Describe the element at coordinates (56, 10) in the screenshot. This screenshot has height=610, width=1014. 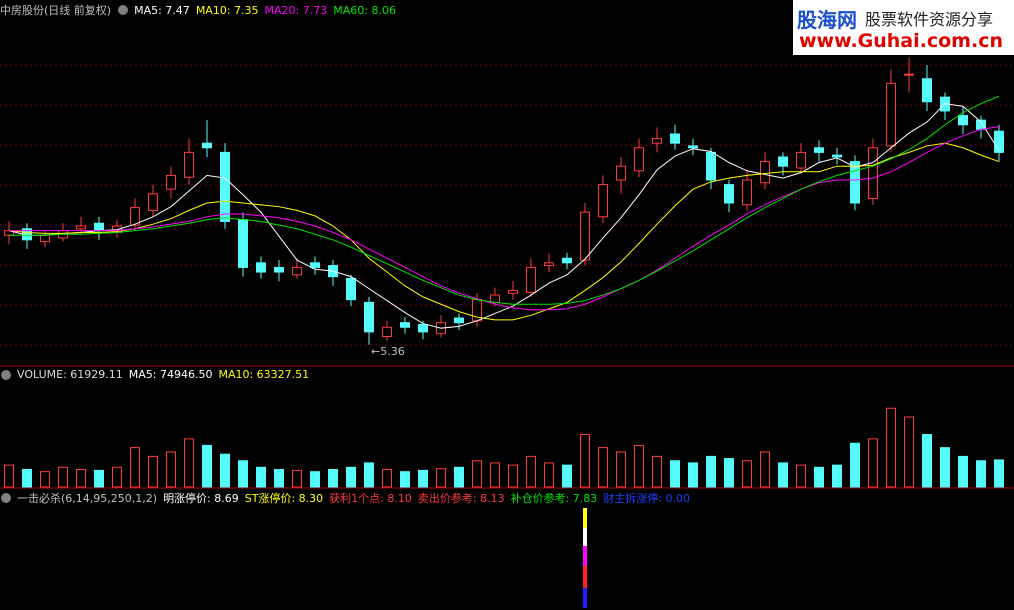
I see `chart-title: 中房股份(日线 前复权)` at that location.